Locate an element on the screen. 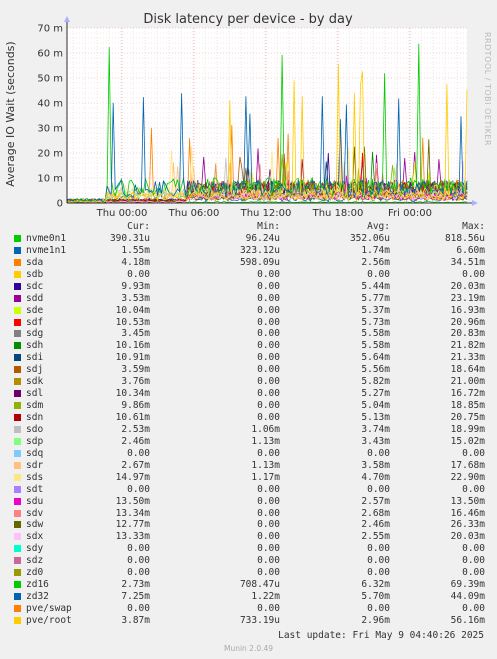 This screenshot has width=497, height=659. legend-avg-value: 2.96m is located at coordinates (375, 620).